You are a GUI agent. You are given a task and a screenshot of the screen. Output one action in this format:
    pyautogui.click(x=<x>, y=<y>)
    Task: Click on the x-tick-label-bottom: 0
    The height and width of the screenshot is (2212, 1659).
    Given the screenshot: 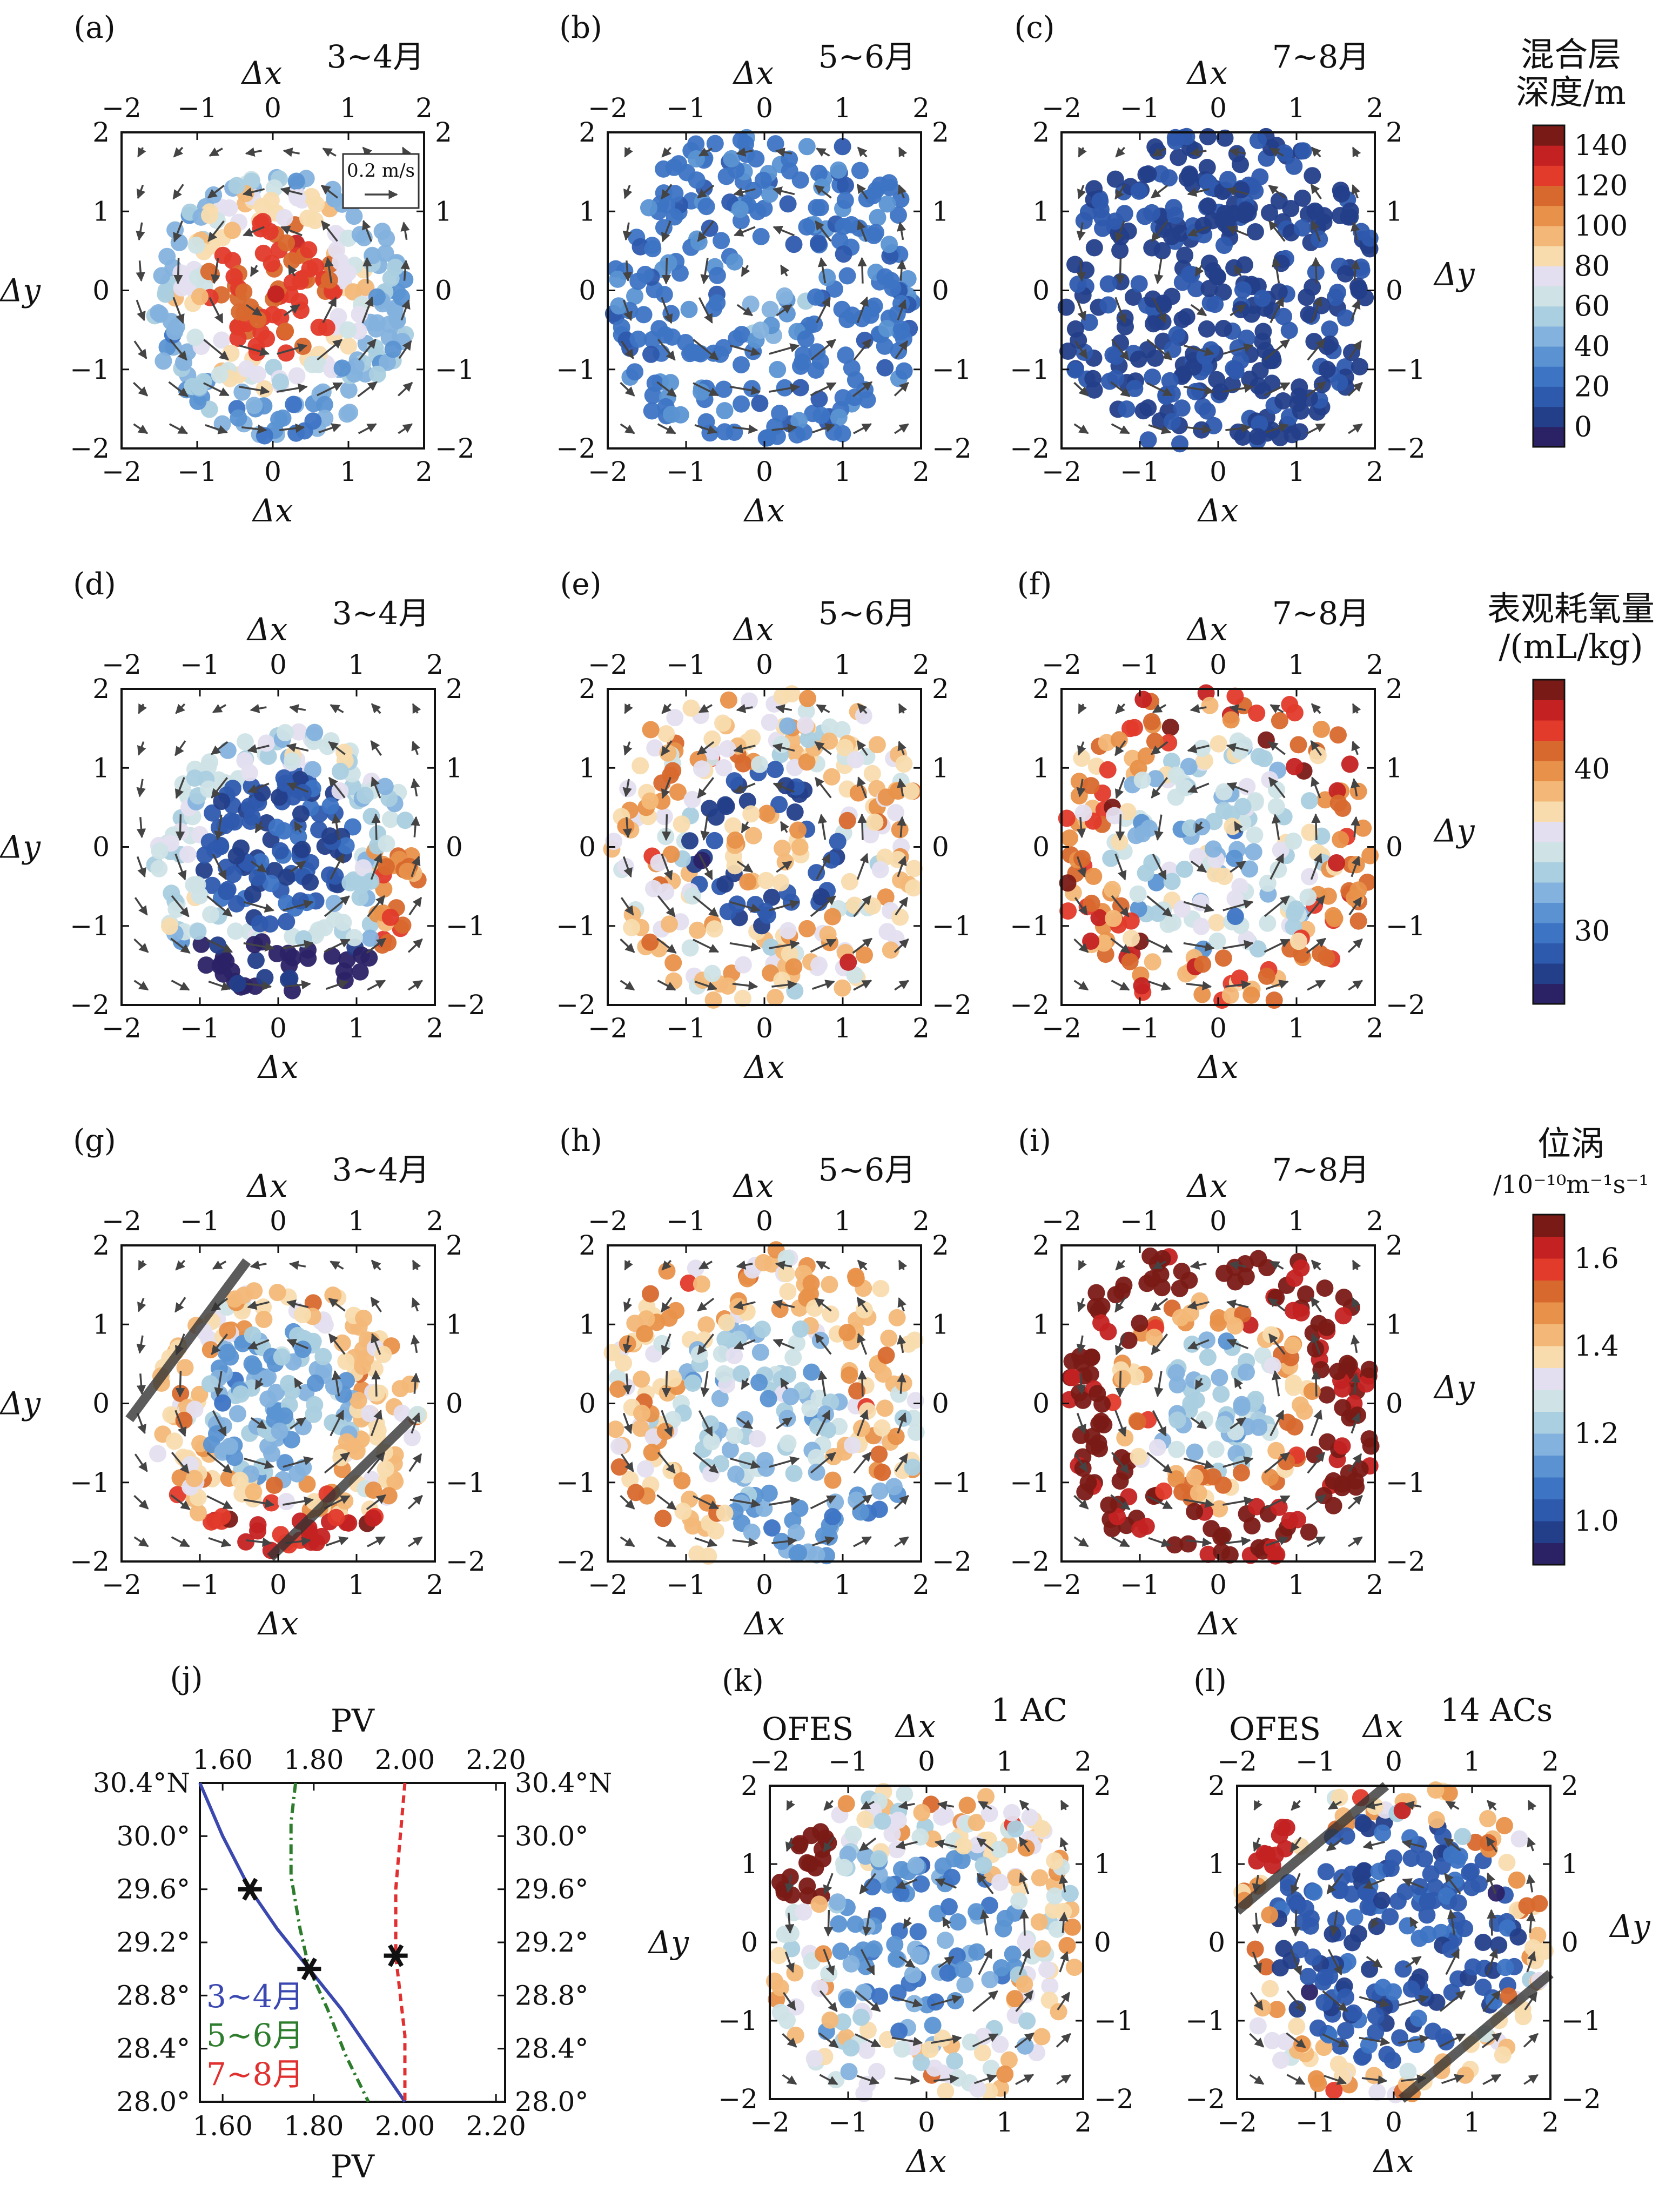 What is the action you would take?
    pyautogui.click(x=278, y=1585)
    